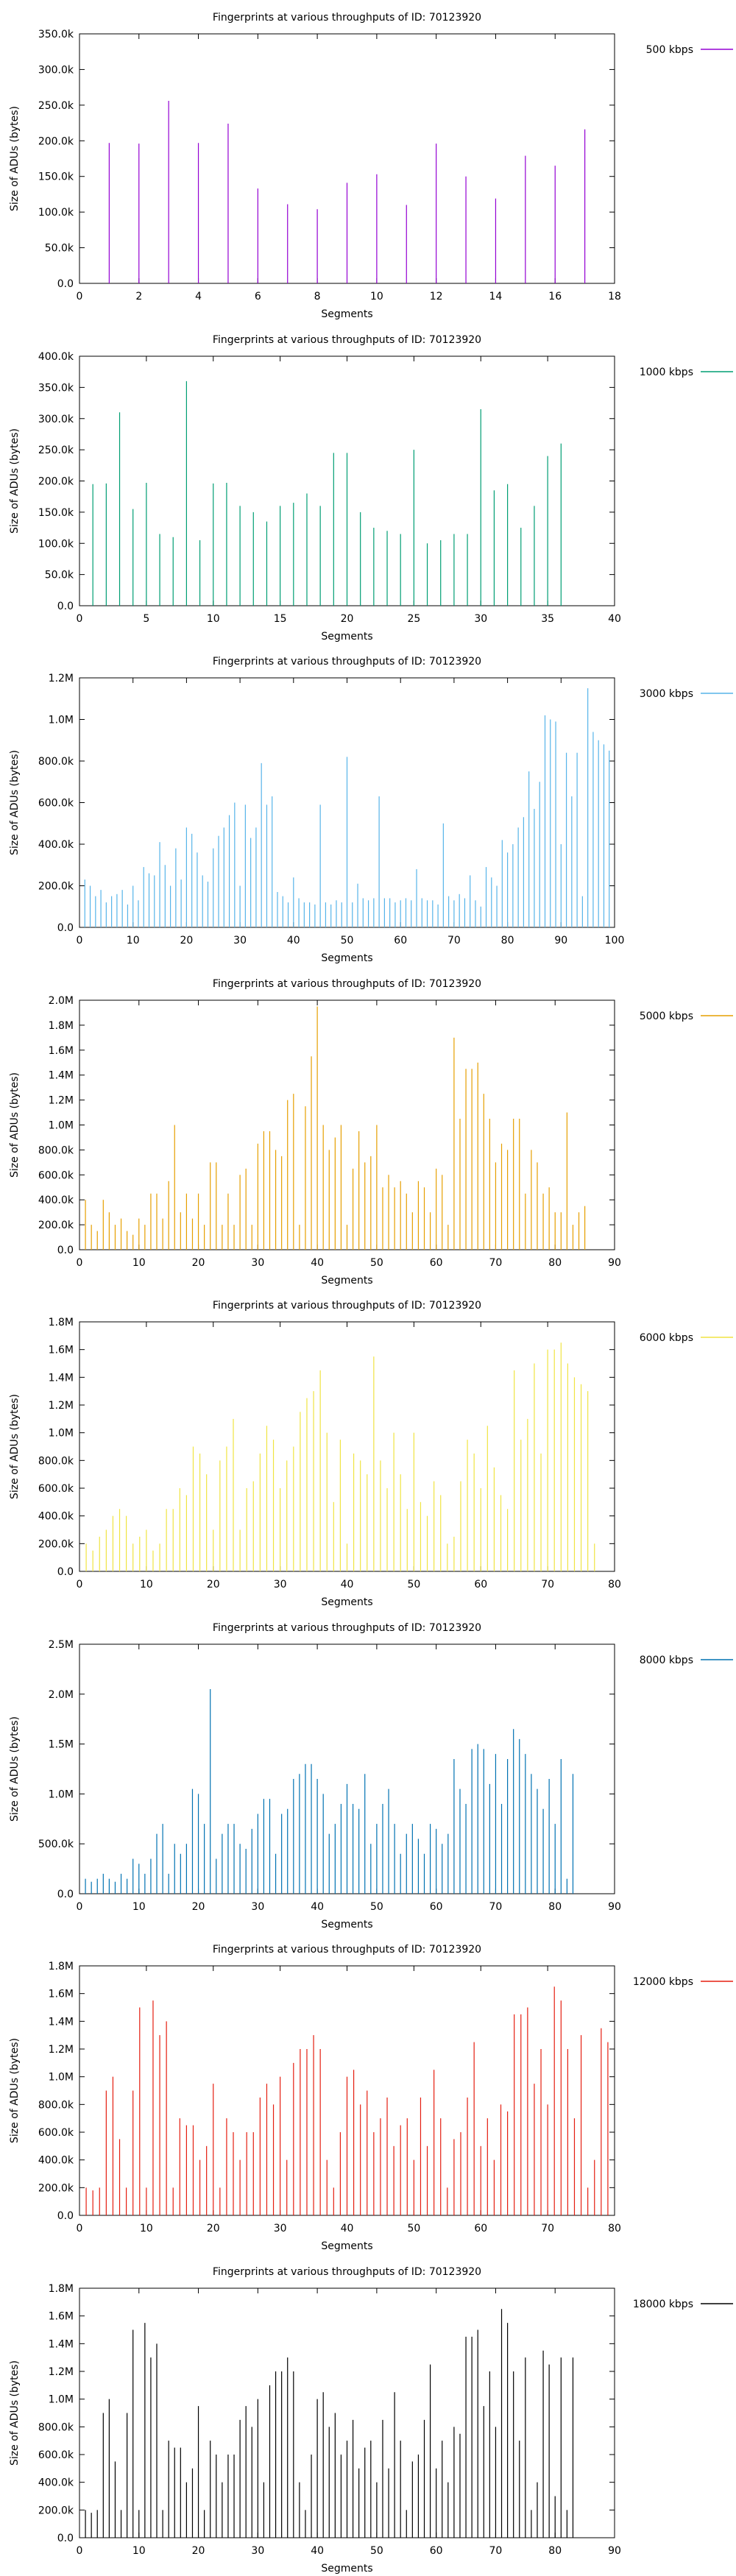 This screenshot has width=736, height=2576. What do you see at coordinates (666, 1338) in the screenshot?
I see `legend-label: 6000 kbps` at bounding box center [666, 1338].